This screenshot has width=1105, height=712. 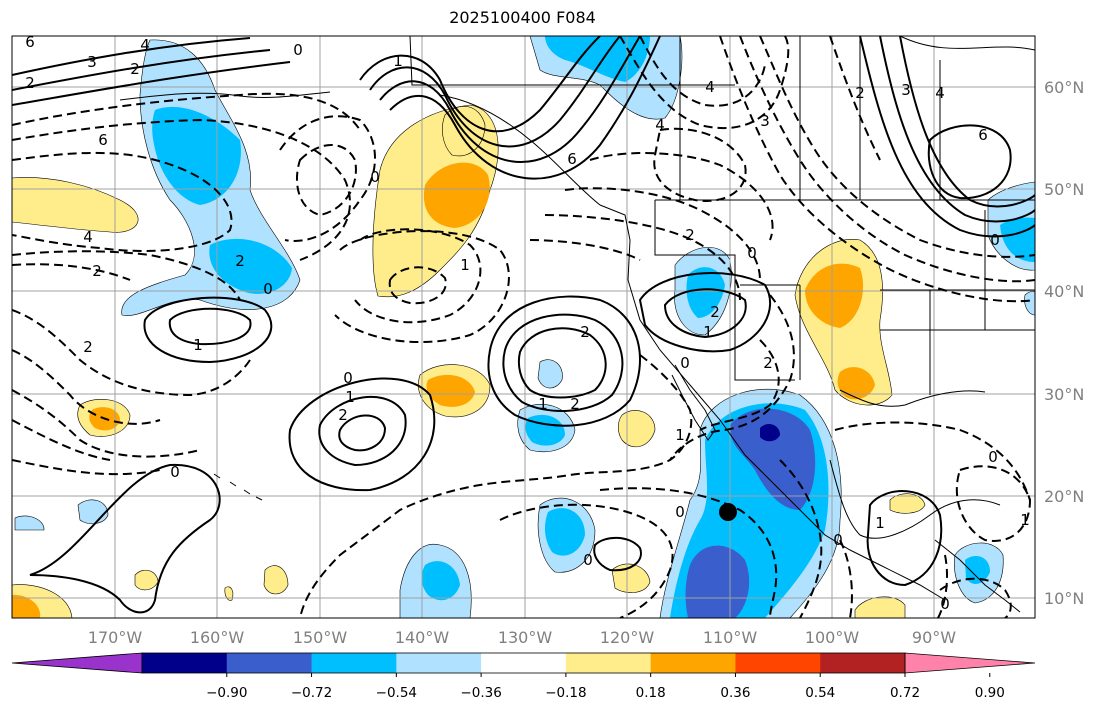 I want to click on colorbar-tick-label: 0.18, so click(x=651, y=693).